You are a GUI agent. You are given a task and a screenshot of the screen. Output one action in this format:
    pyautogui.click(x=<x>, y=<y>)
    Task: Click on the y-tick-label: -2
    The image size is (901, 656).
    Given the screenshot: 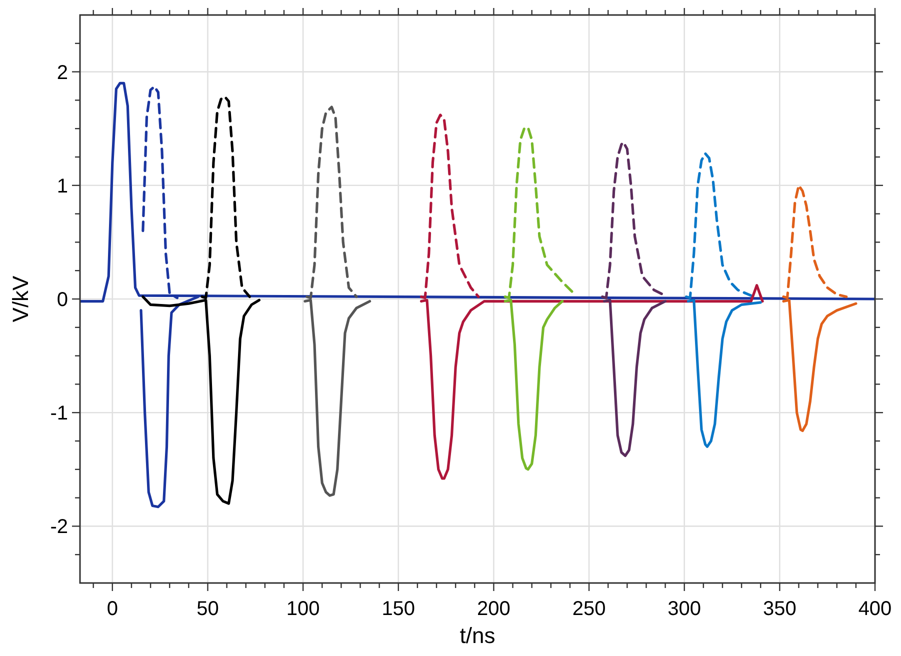 What is the action you would take?
    pyautogui.click(x=59, y=527)
    